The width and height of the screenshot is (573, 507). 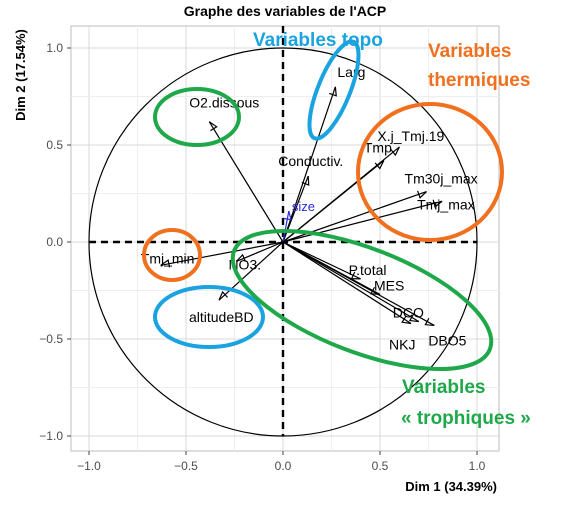 I want to click on arrowhead-nkj, so click(x=406, y=320).